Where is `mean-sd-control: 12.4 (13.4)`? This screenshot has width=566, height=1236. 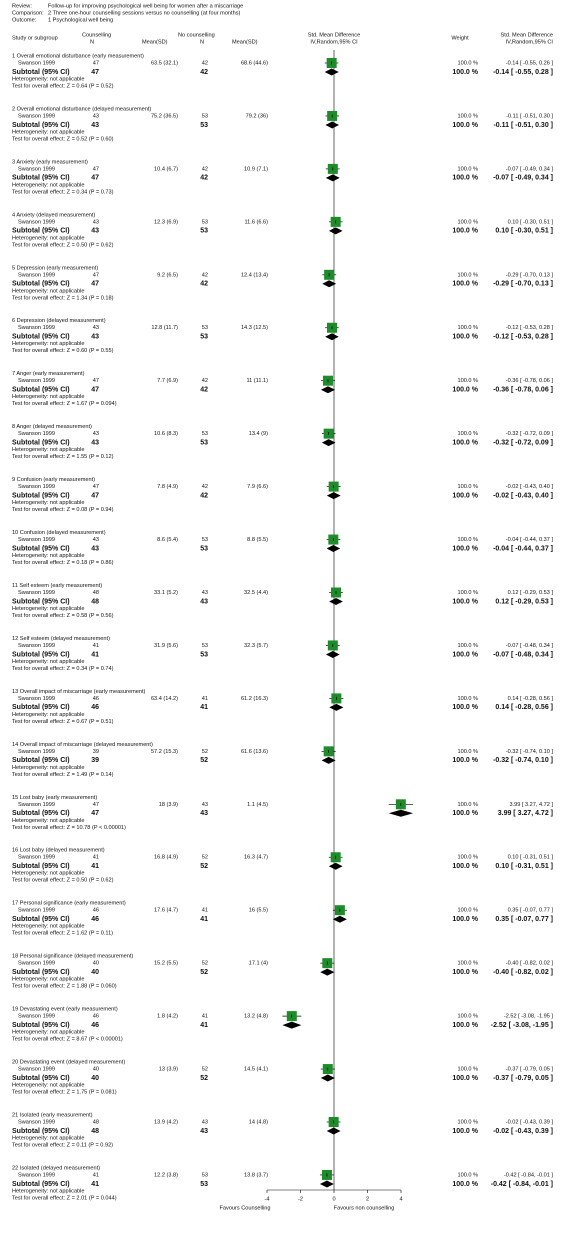 mean-sd-control: 12.4 (13.4) is located at coordinates (254, 275).